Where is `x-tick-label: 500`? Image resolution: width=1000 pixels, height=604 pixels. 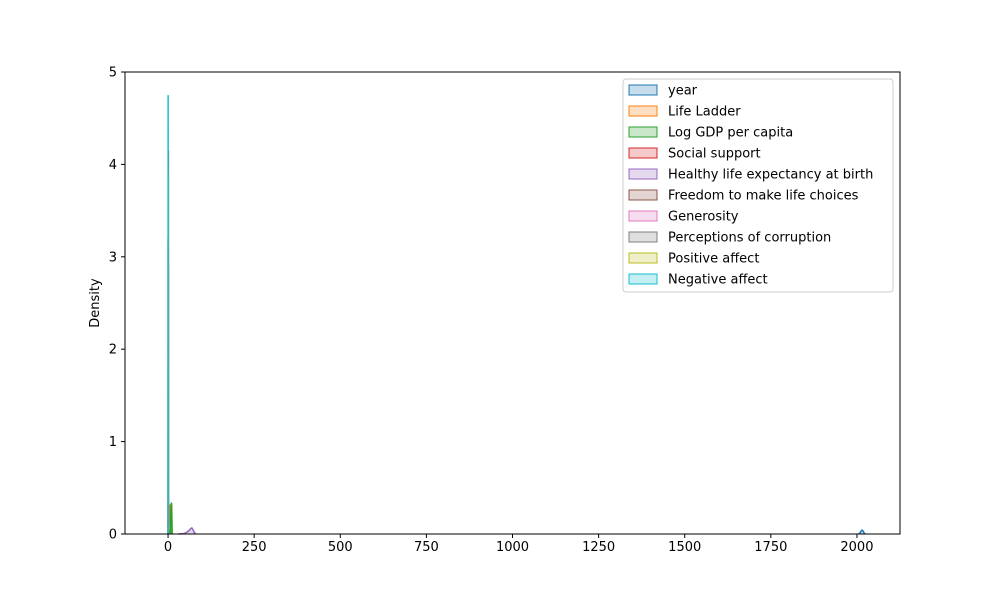
x-tick-label: 500 is located at coordinates (340, 547).